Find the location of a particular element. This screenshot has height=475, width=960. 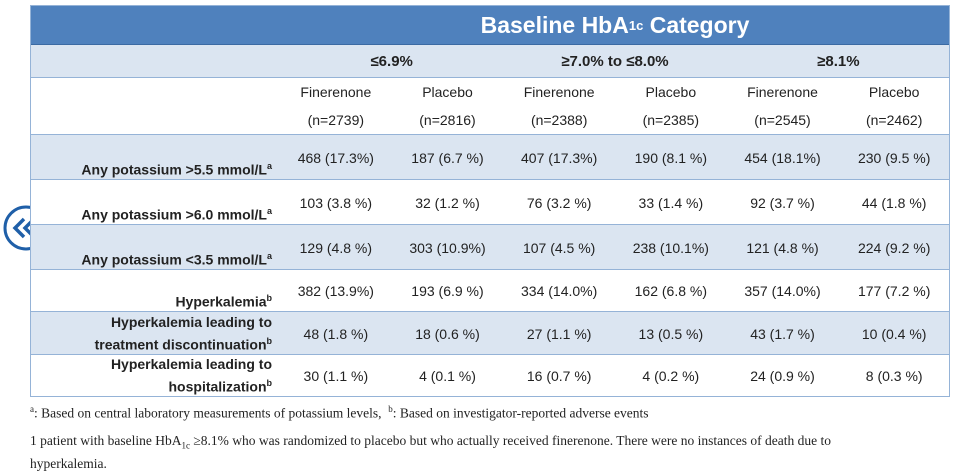

row-label-line: hospitalizationb is located at coordinates (221, 385).